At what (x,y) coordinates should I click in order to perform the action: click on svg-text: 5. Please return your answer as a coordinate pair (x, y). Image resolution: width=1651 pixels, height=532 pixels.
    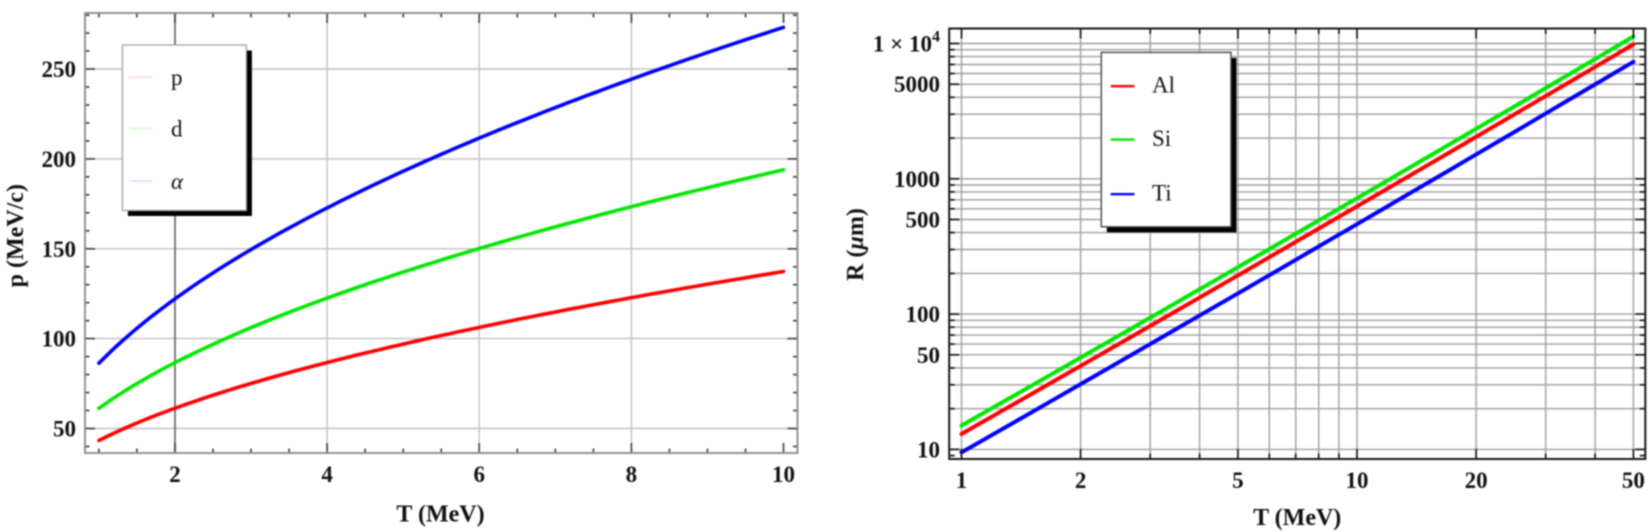
    Looking at the image, I should click on (1238, 480).